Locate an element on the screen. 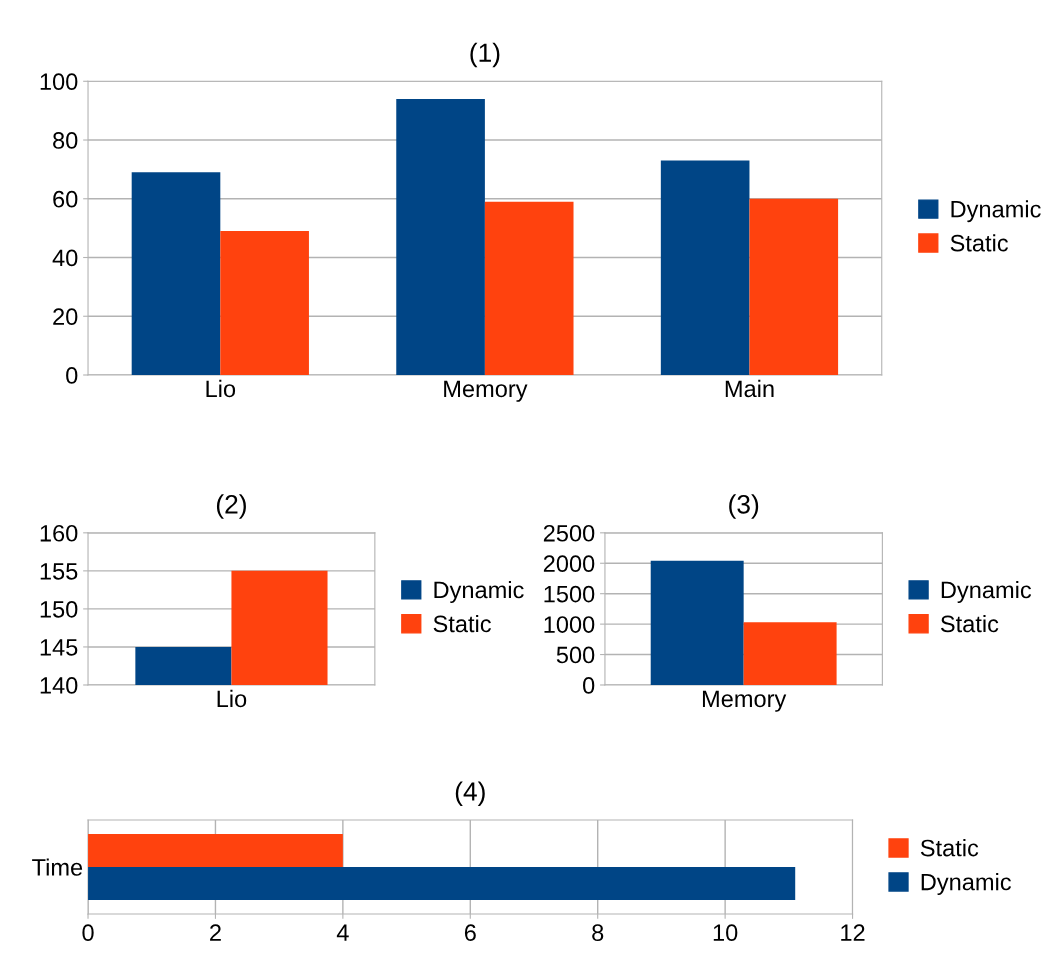  x-tick-label: 8 is located at coordinates (598, 933).